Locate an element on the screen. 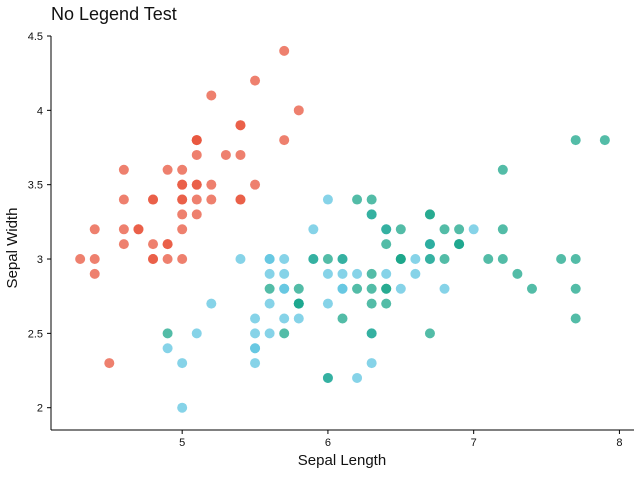 This screenshot has height=480, width=640. y-axis-label: Sepal Width is located at coordinates (12, 248).